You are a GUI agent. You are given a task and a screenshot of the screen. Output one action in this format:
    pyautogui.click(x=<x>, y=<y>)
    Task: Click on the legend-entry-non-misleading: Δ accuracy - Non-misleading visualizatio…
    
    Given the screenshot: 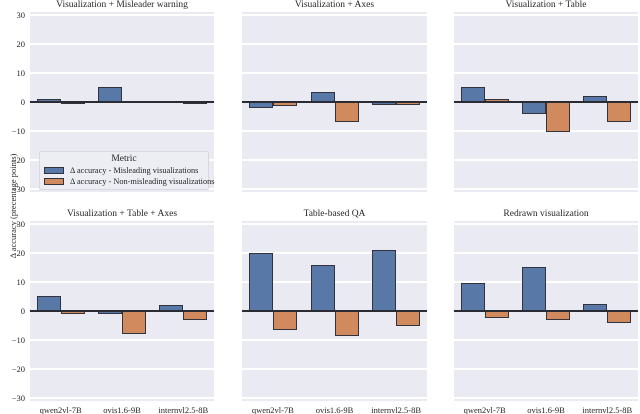 What is the action you would take?
    pyautogui.click(x=129, y=181)
    